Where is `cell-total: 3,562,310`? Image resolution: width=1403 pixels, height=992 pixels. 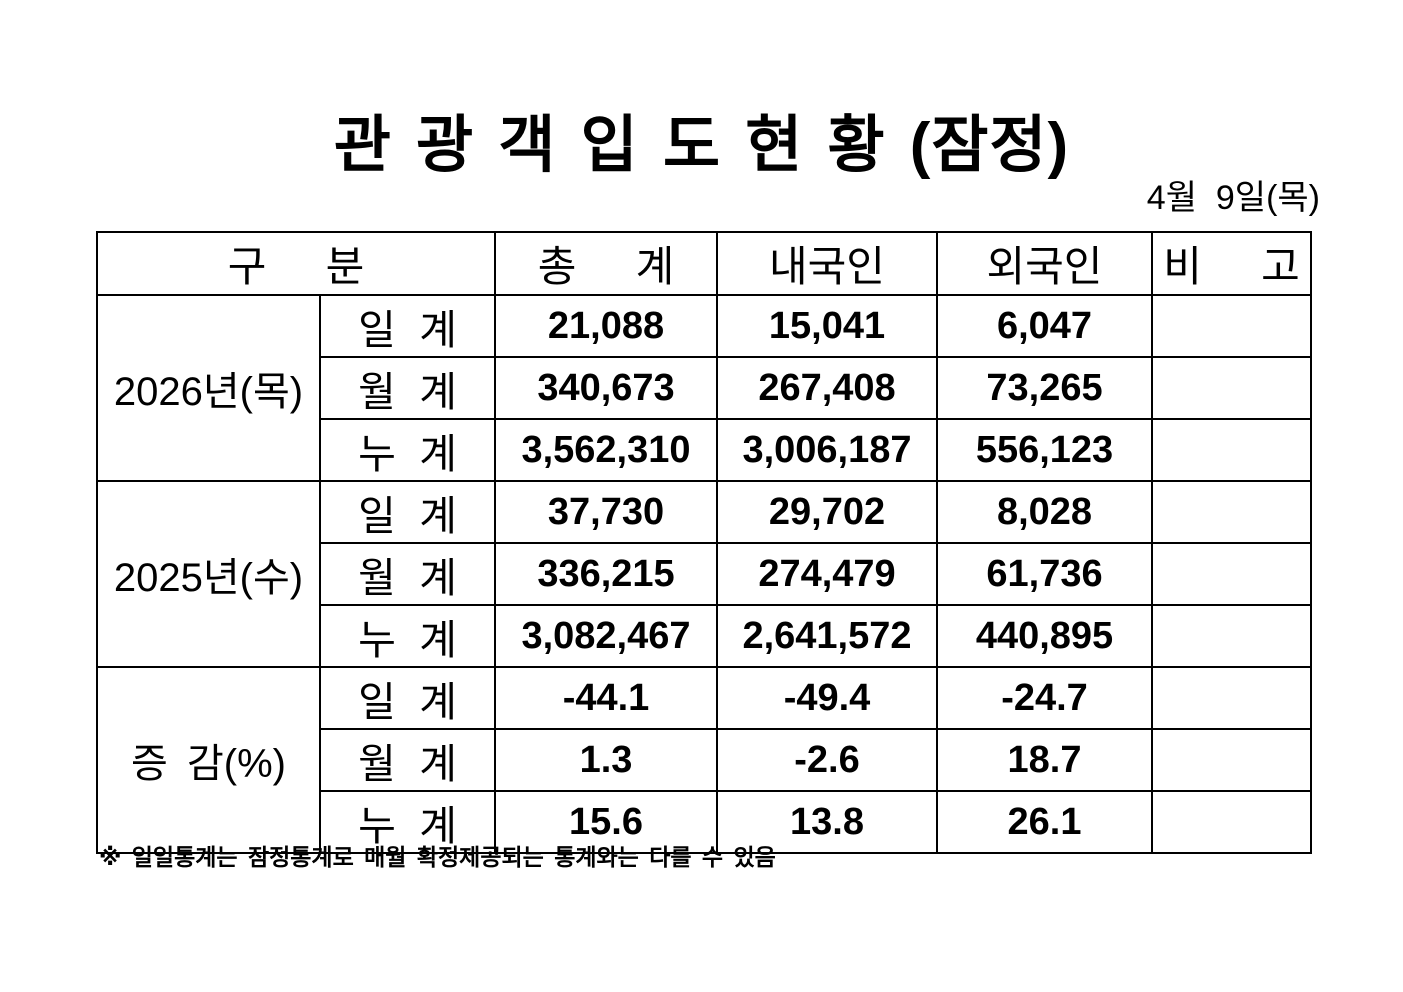 cell-total: 3,562,310 is located at coordinates (606, 450).